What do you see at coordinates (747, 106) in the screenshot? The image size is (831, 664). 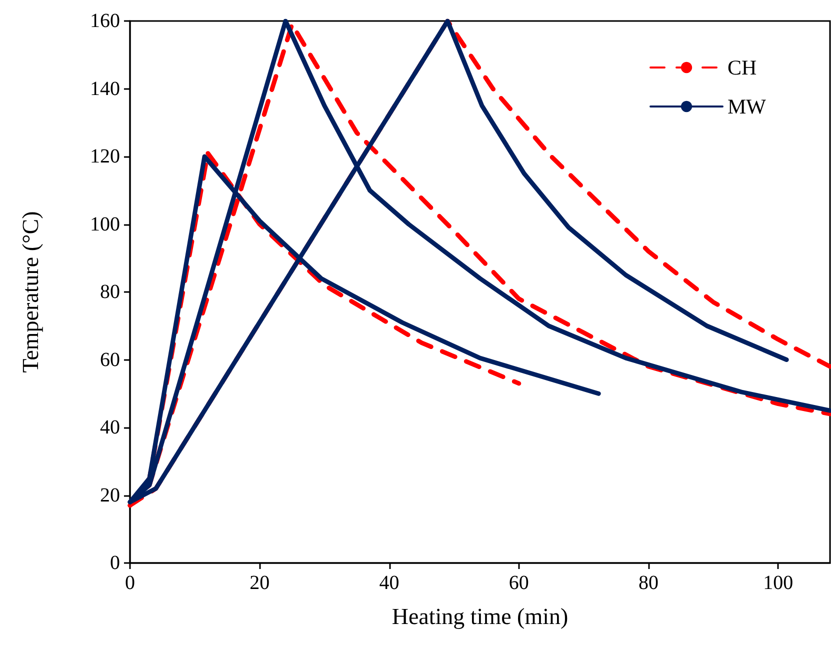 I see `legend-label: MW` at bounding box center [747, 106].